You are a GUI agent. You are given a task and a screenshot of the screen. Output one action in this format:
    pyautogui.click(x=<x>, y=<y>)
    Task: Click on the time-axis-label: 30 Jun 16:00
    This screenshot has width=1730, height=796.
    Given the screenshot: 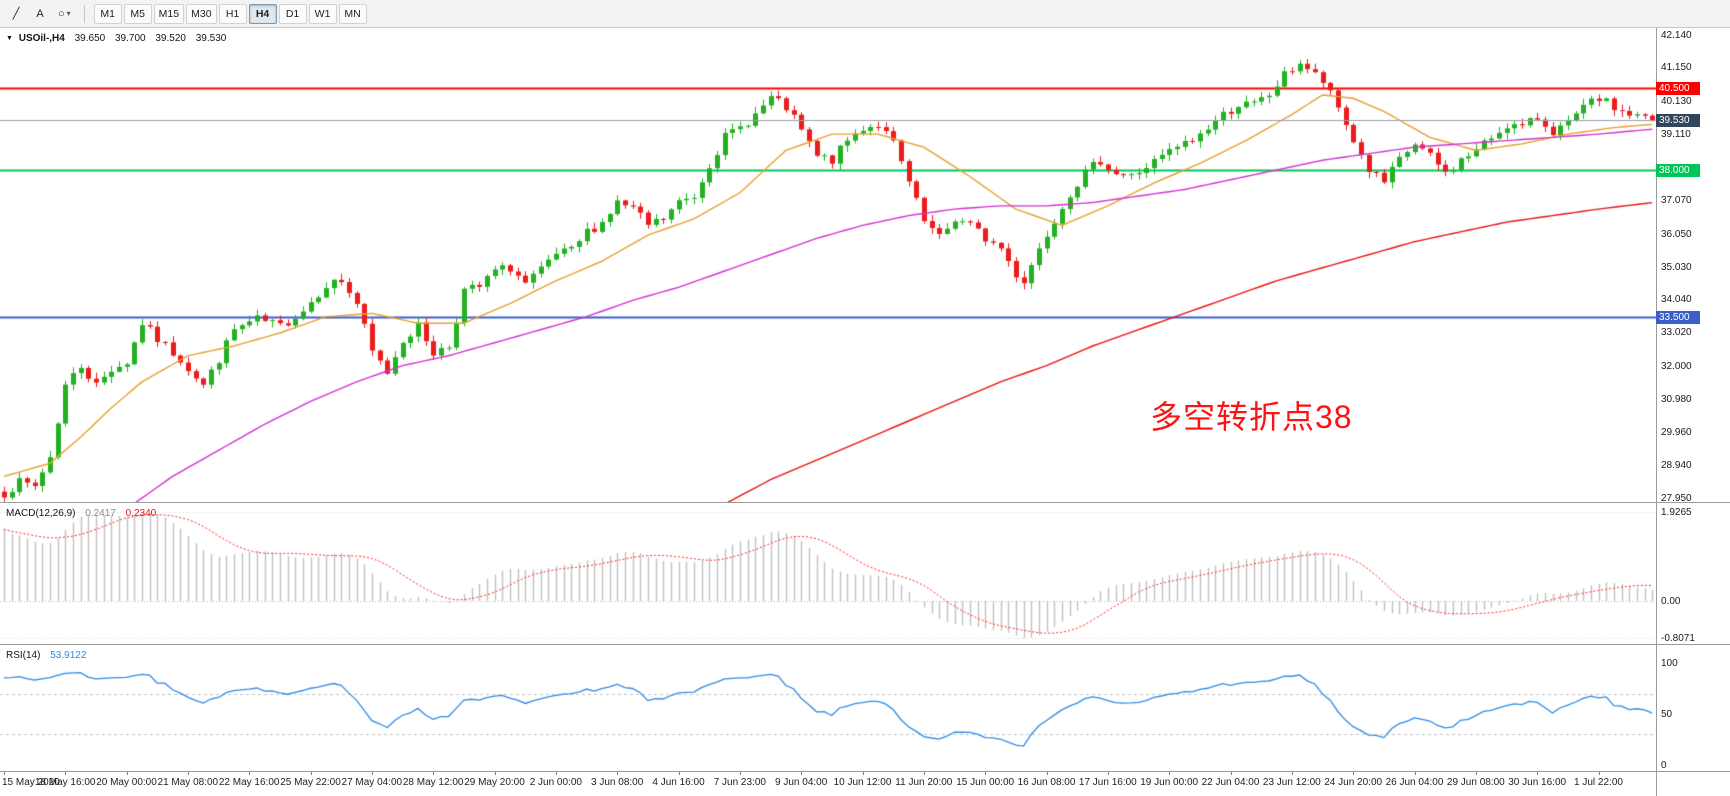 What is the action you would take?
    pyautogui.click(x=1537, y=782)
    